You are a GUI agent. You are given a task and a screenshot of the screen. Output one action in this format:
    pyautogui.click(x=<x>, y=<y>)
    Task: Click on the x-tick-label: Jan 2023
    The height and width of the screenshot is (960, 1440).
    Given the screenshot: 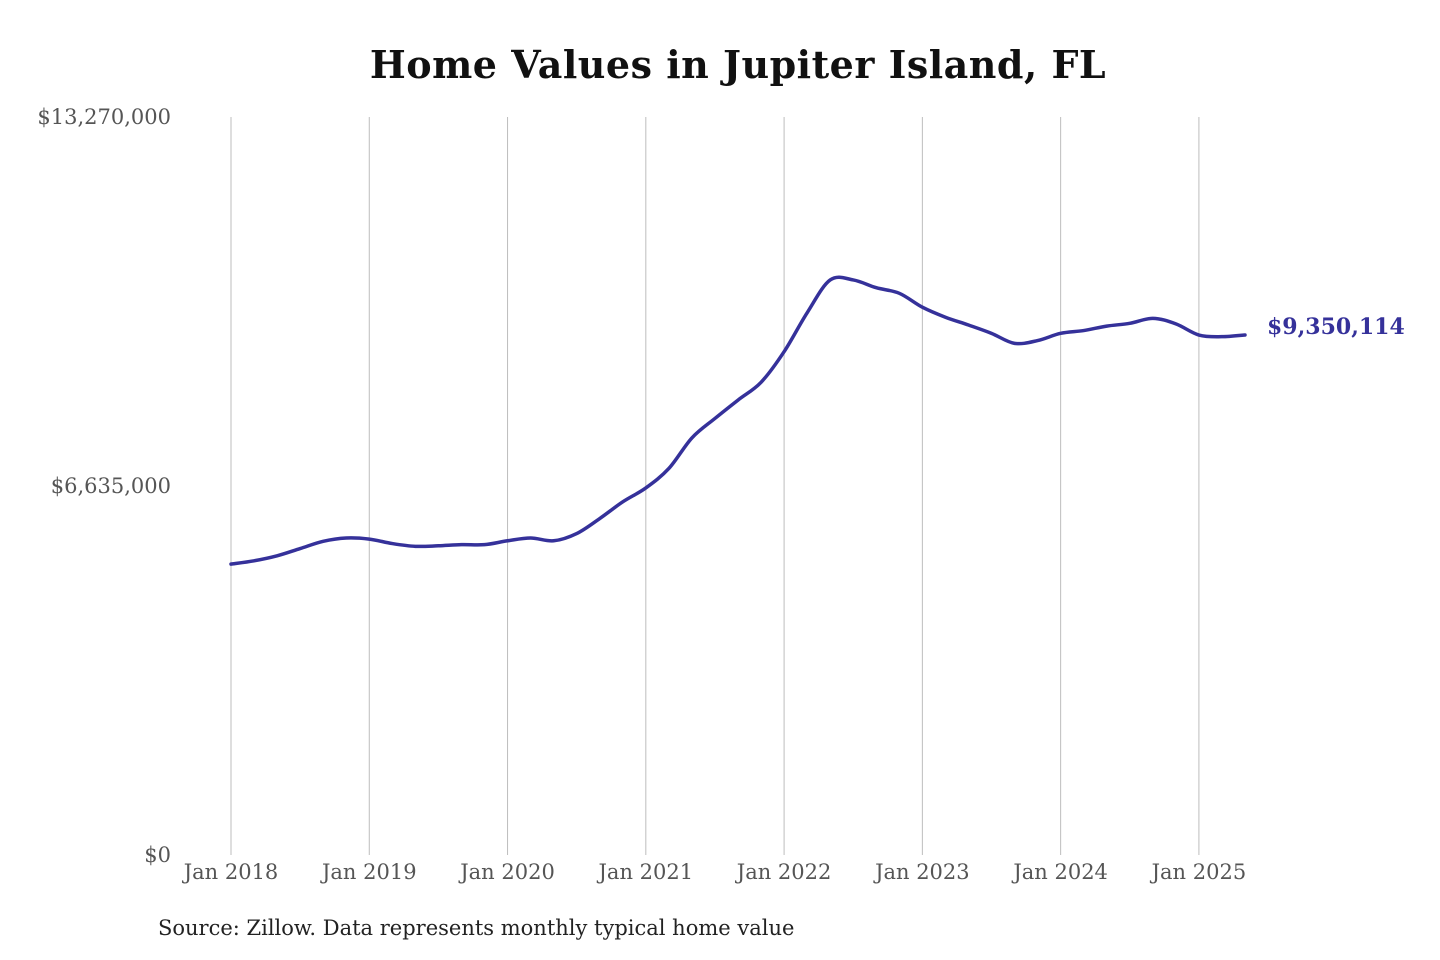 What is the action you would take?
    pyautogui.click(x=921, y=872)
    